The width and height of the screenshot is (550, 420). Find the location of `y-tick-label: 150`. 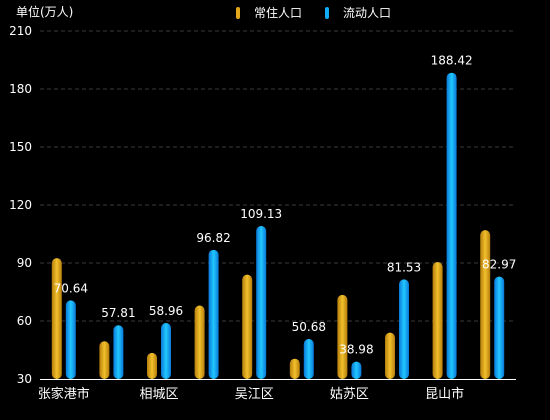

y-tick-label: 150 is located at coordinates (20, 147).